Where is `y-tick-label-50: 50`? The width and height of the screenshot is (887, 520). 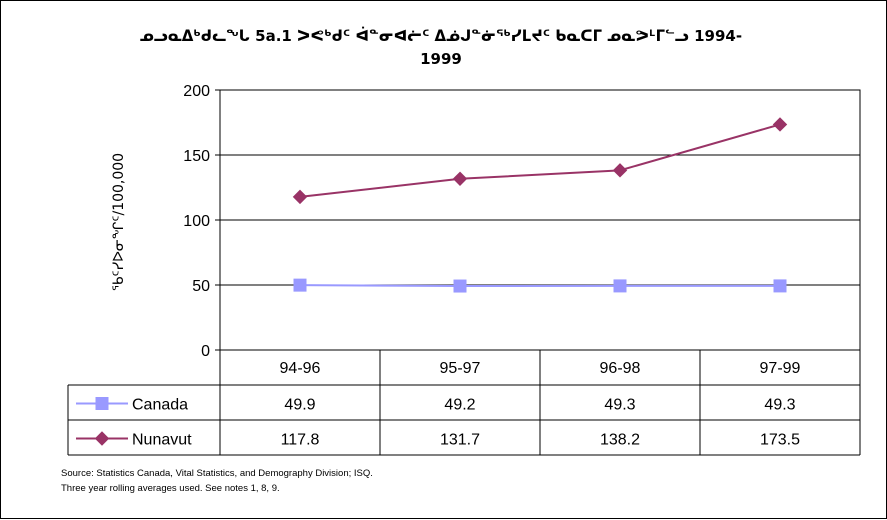 y-tick-label-50: 50 is located at coordinates (201, 286).